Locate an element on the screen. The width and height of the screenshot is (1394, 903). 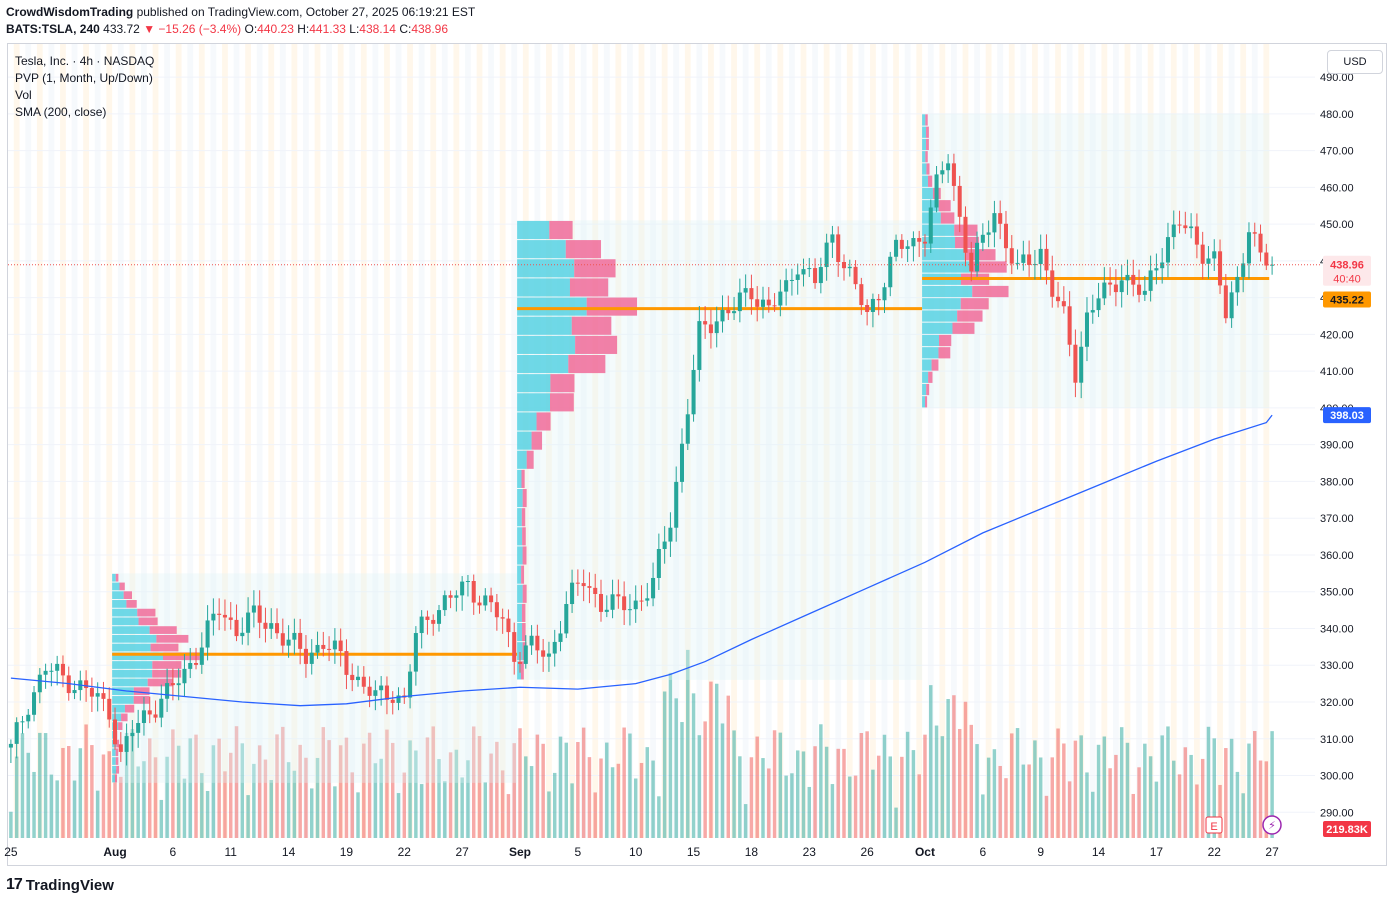
tradingview-branding: 17 TradingView is located at coordinates (60, 885).